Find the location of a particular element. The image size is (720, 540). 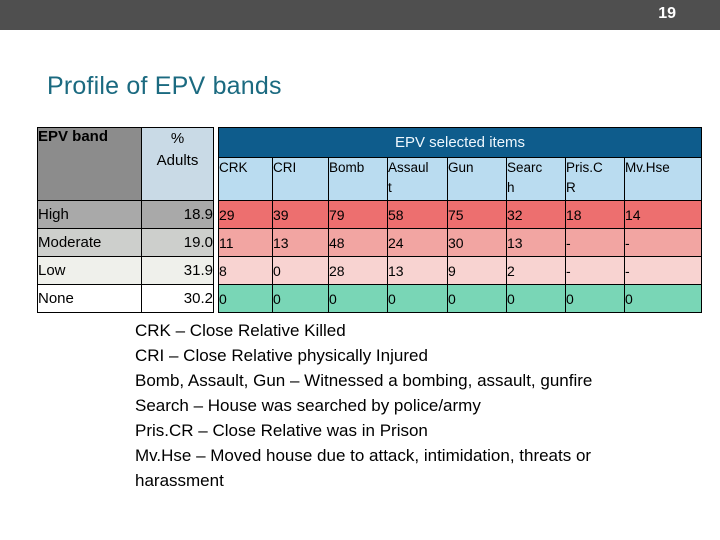

pct-adults-value: 30.2 is located at coordinates (177, 298).